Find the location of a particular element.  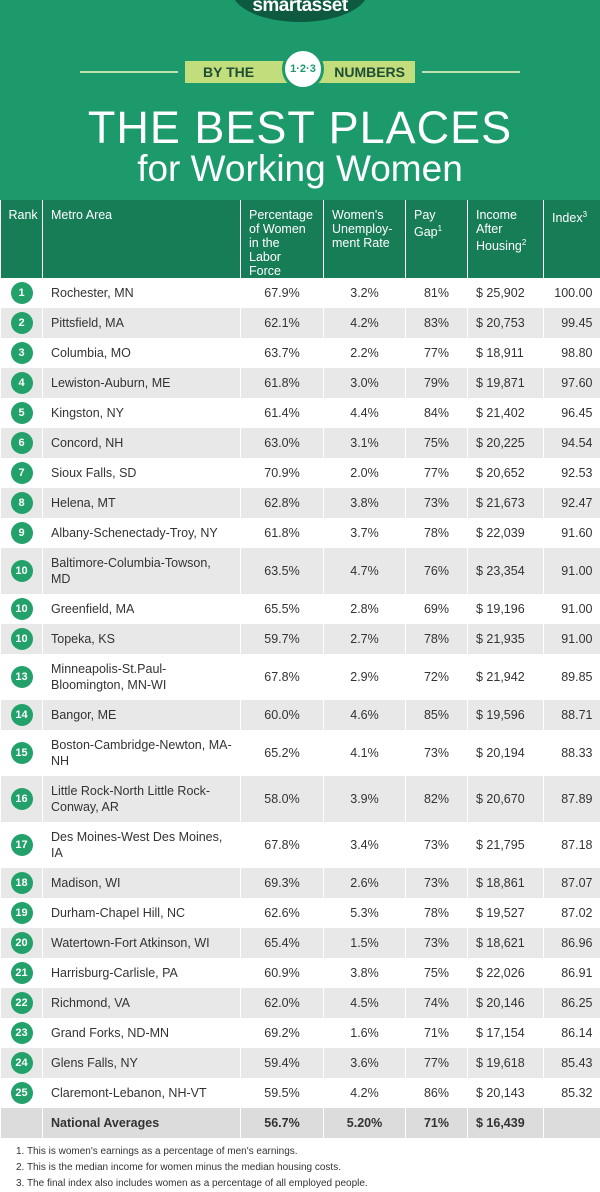

table-cell: 3.8% is located at coordinates (365, 503).